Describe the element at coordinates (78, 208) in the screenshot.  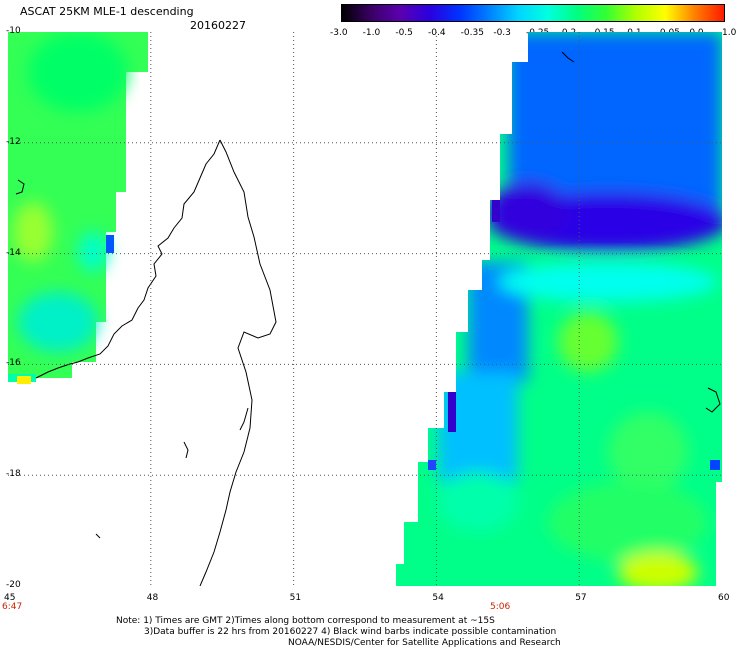
I see `left-swath` at that location.